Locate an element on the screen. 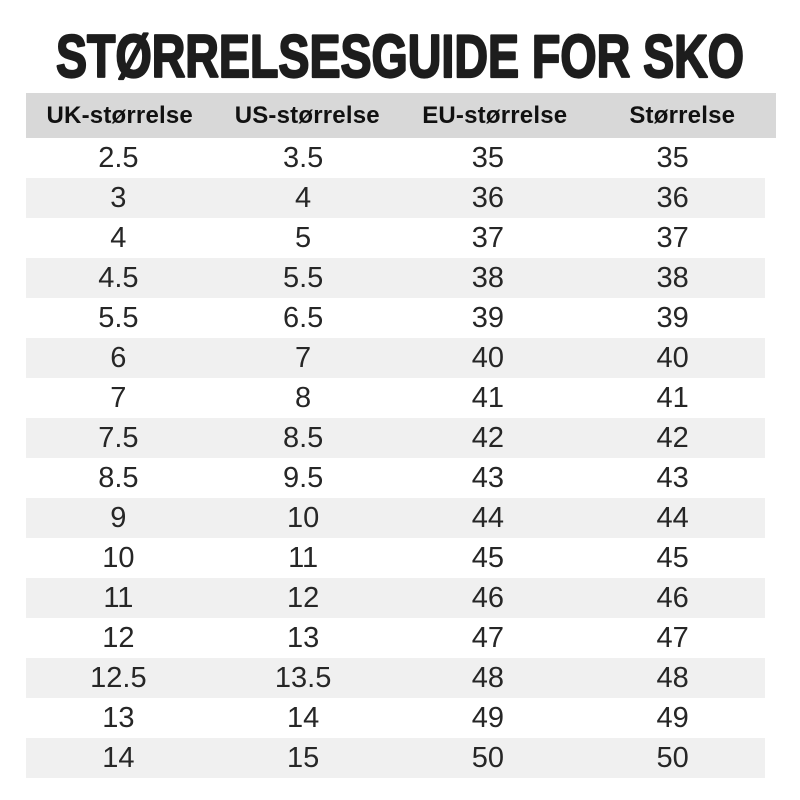  size-cell: 4.5 is located at coordinates (118, 277).